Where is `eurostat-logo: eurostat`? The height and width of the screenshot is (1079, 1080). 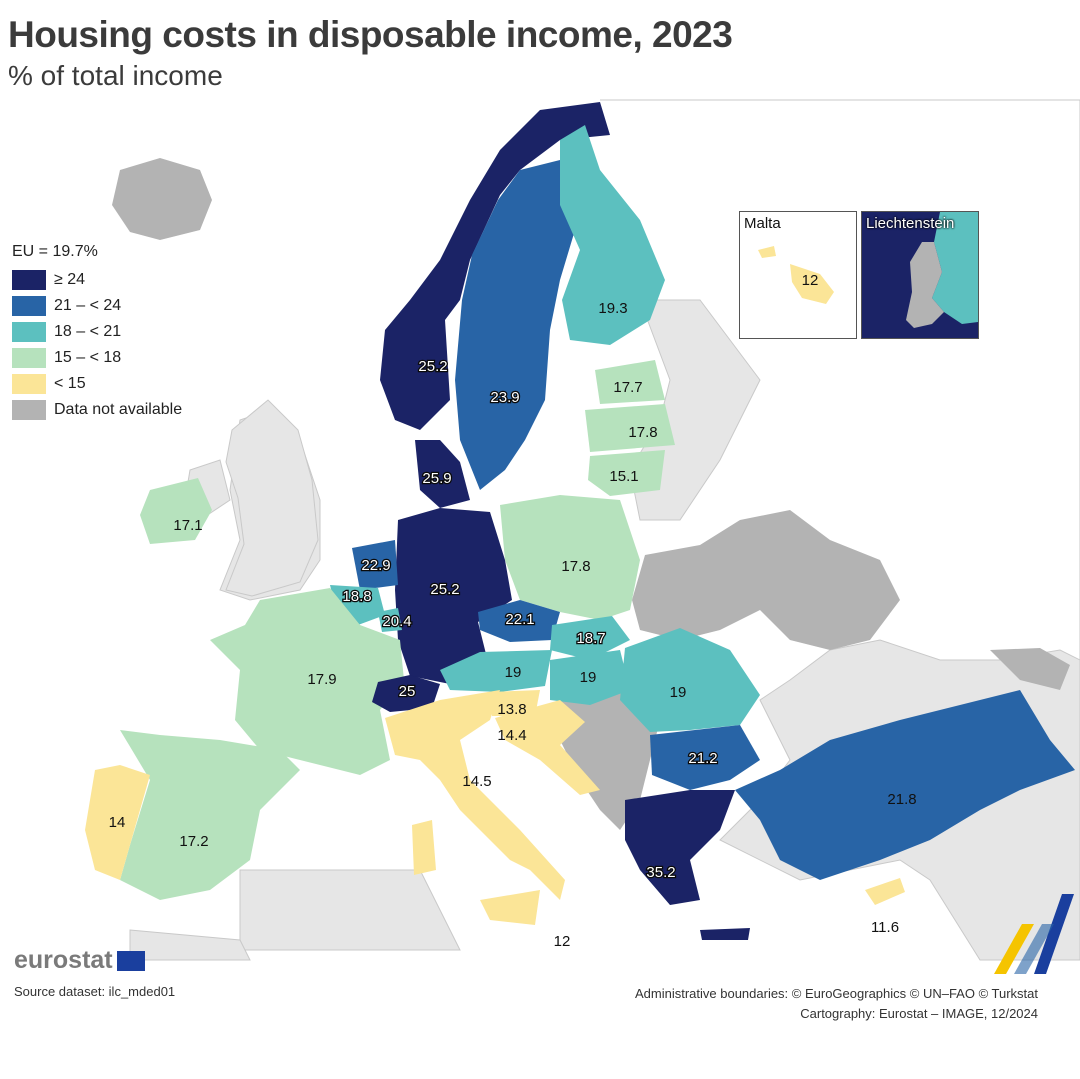
eurostat-logo: eurostat is located at coordinates (79, 960).